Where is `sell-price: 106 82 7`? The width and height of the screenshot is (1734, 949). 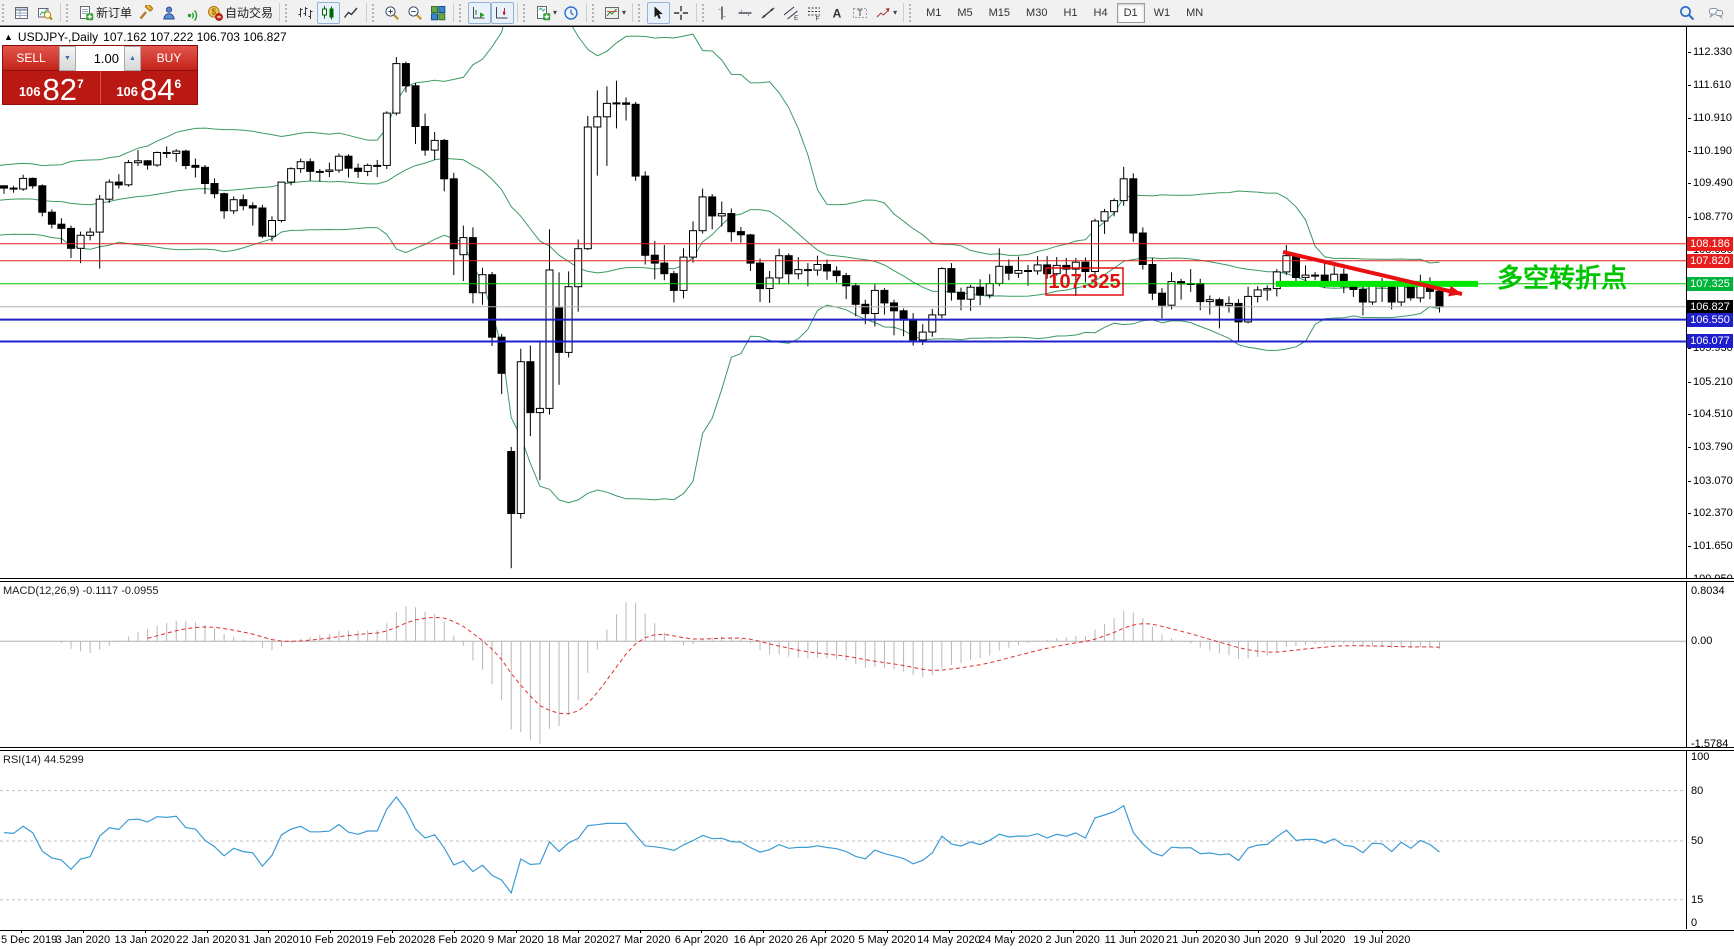 sell-price: 106 82 7 is located at coordinates (51, 87).